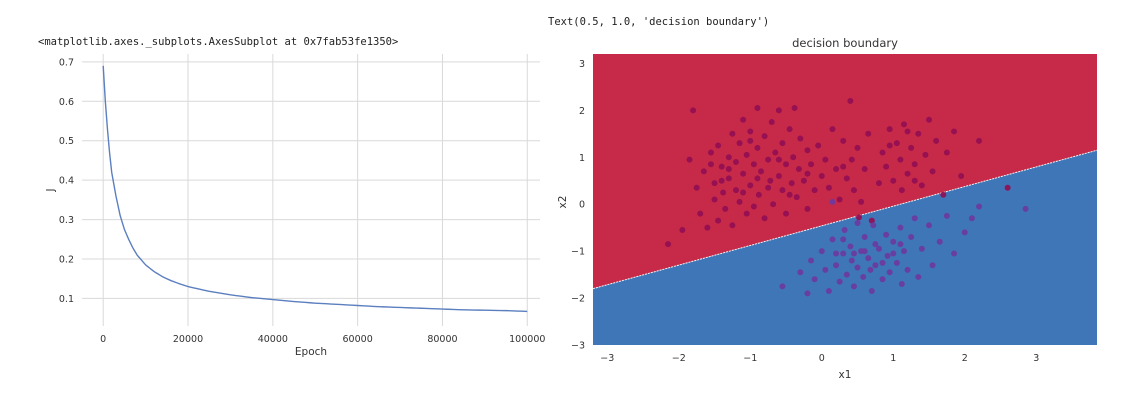 The width and height of the screenshot is (1136, 406). I want to click on db-y-tick-label: 1, so click(582, 158).